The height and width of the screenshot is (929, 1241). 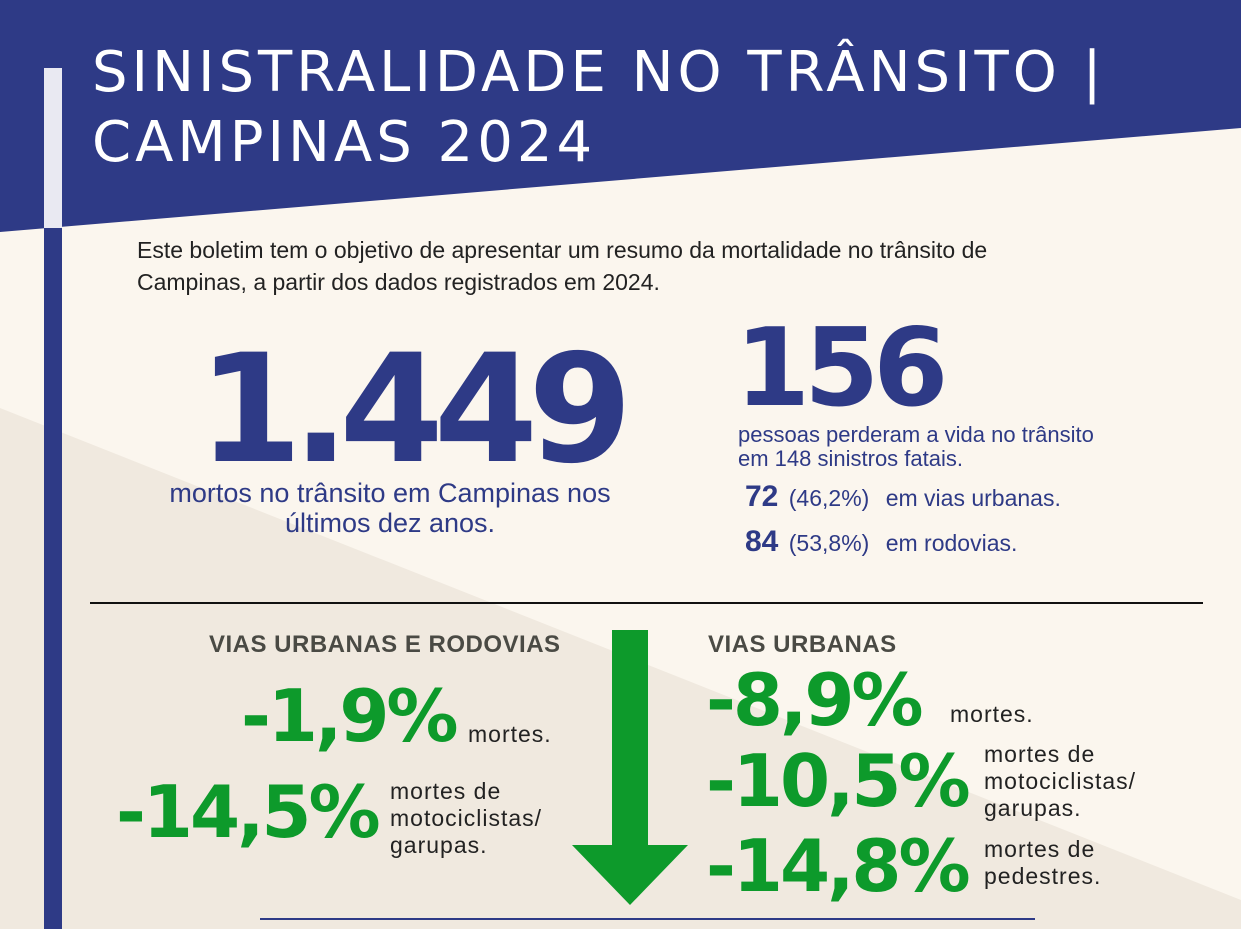 What do you see at coordinates (881, 542) in the screenshot?
I see `highway-deaths-stat: 84 (53,8%) em rodovias.` at bounding box center [881, 542].